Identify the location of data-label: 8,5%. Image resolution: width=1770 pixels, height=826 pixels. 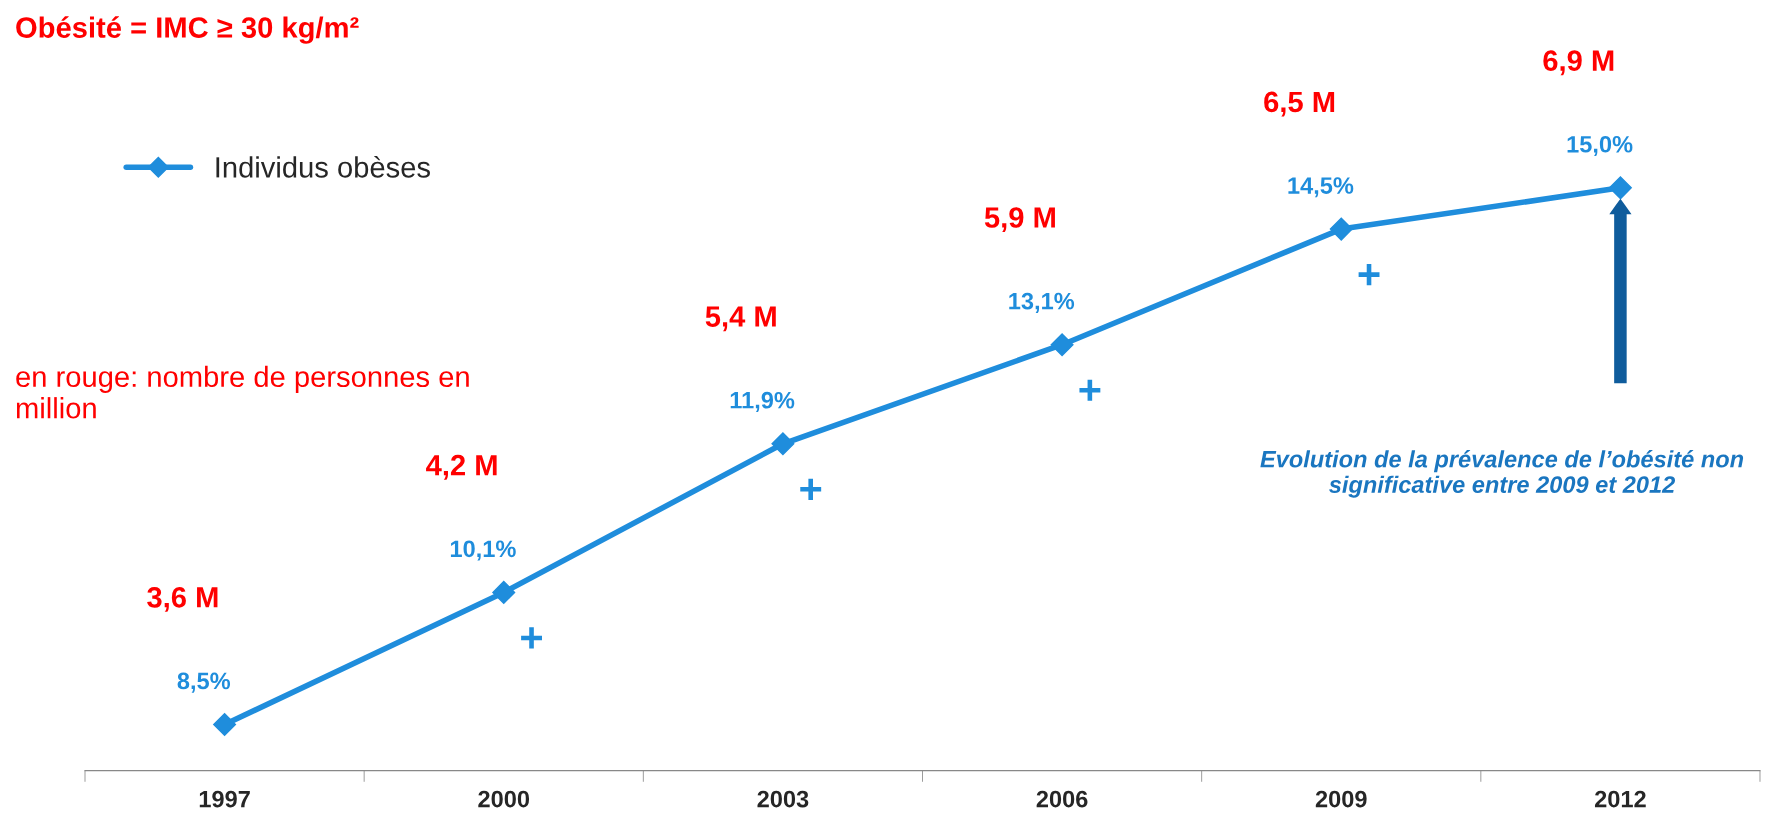
(204, 682).